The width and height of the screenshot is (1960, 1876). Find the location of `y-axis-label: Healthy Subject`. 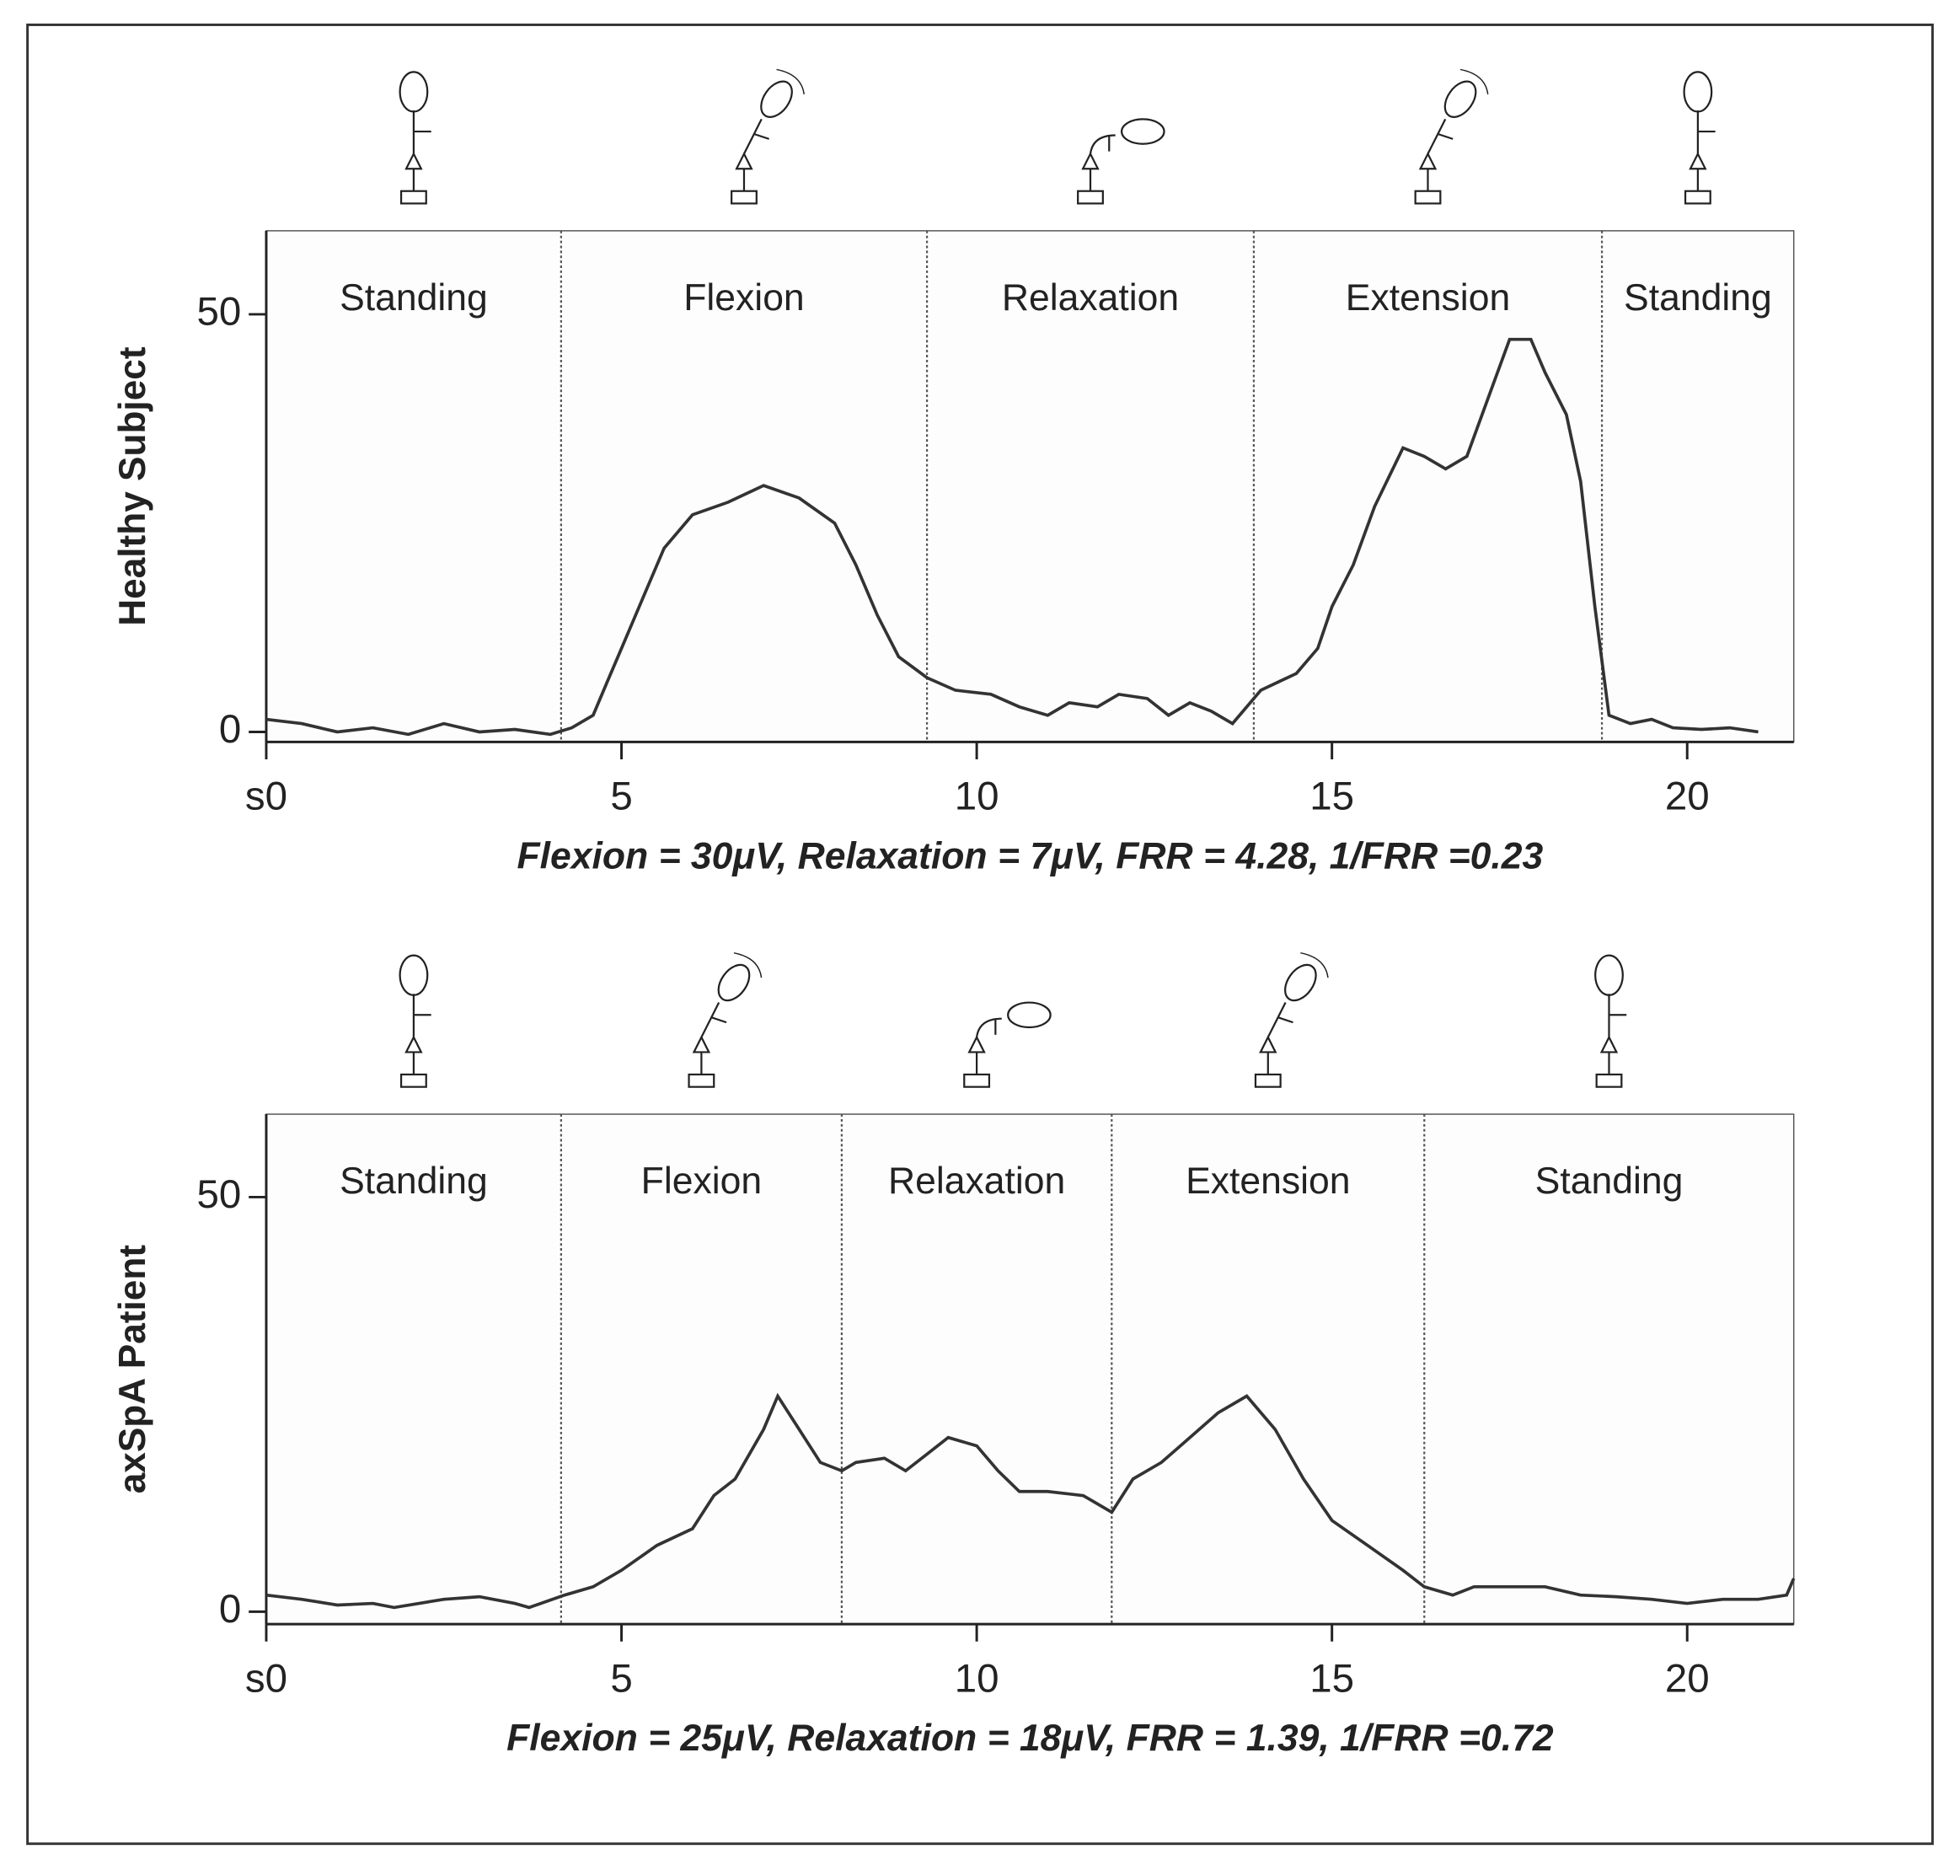

y-axis-label: Healthy Subject is located at coordinates (132, 486).